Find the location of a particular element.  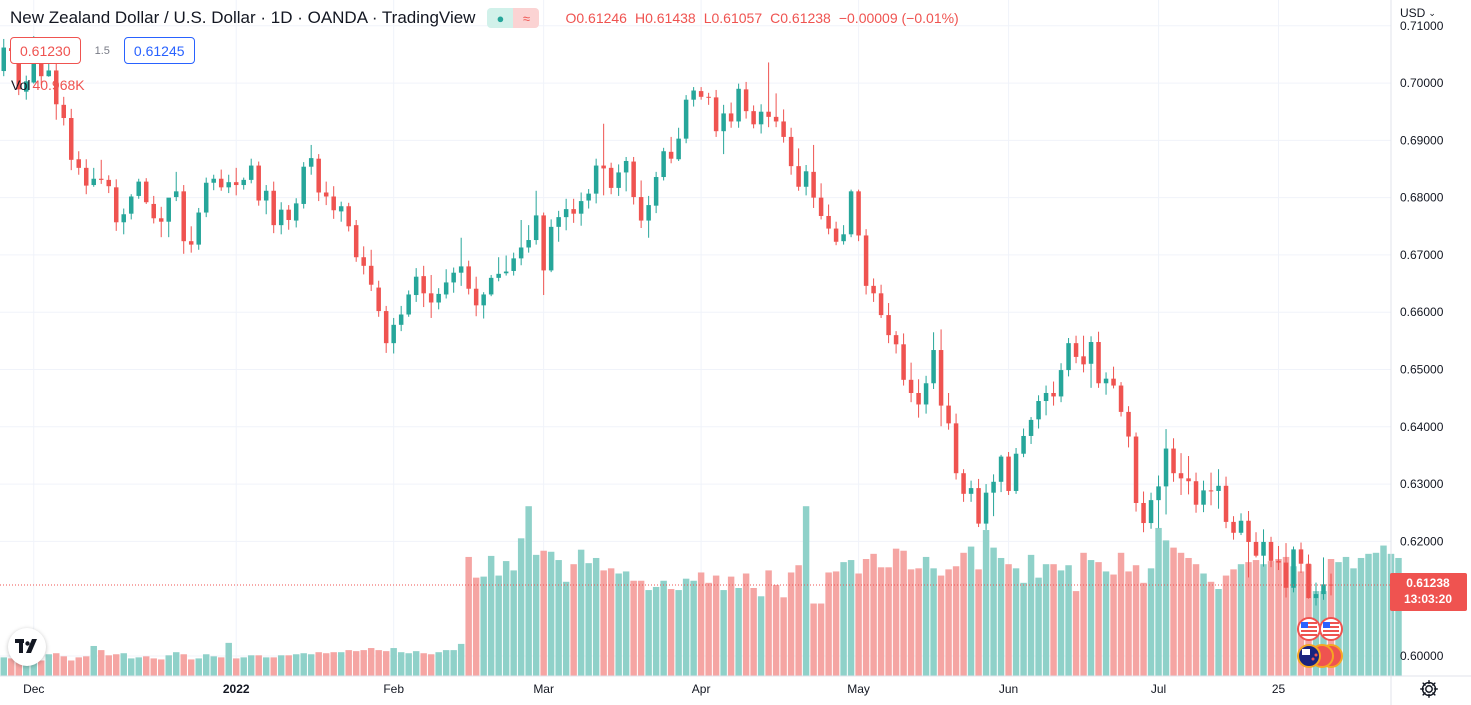

volume-value: 40.968K is located at coordinates (58, 85).